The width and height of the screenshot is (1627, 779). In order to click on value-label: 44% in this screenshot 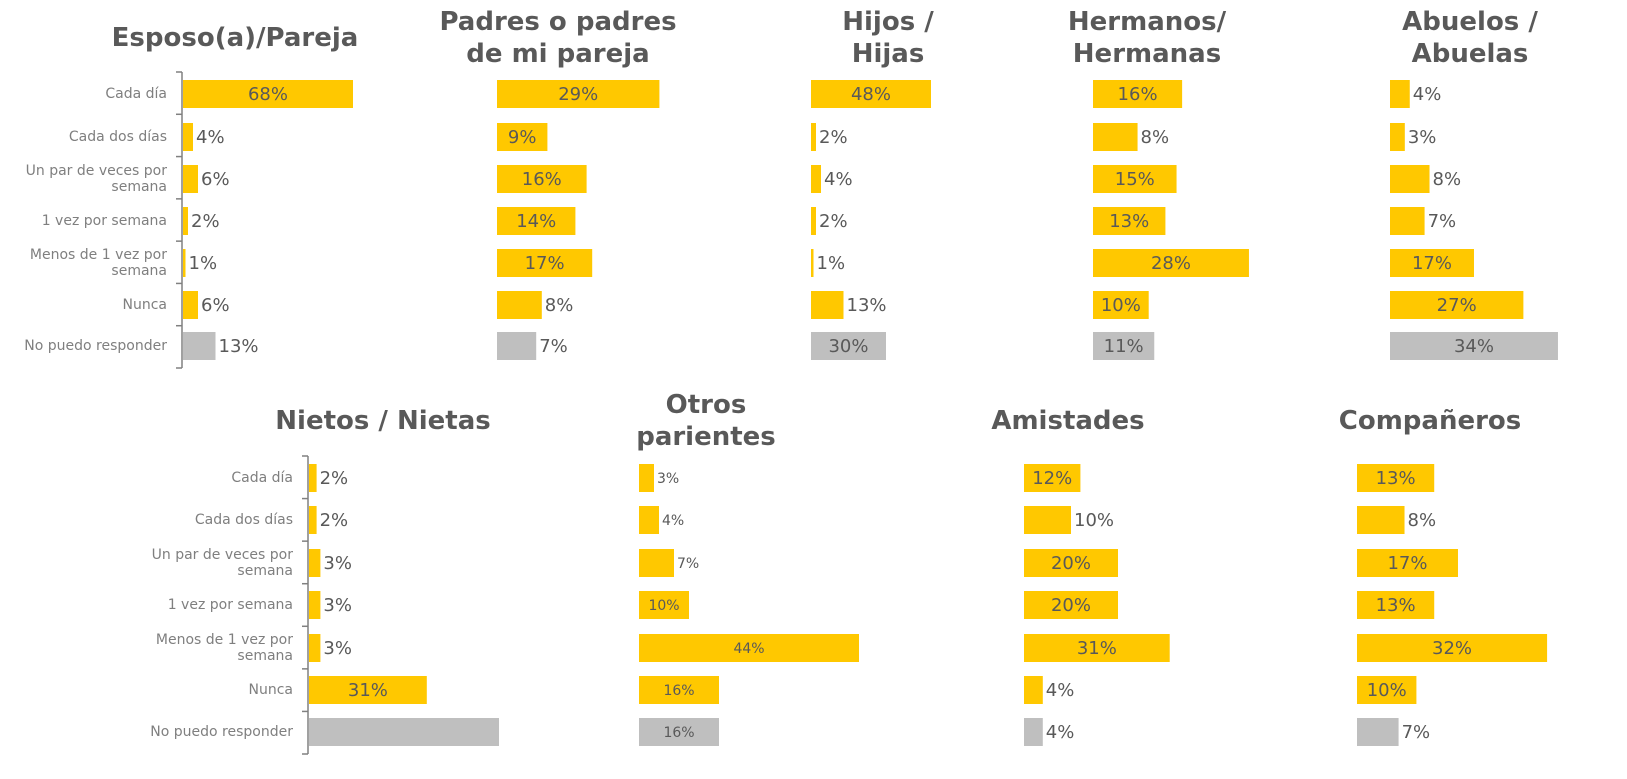, I will do `click(748, 649)`.